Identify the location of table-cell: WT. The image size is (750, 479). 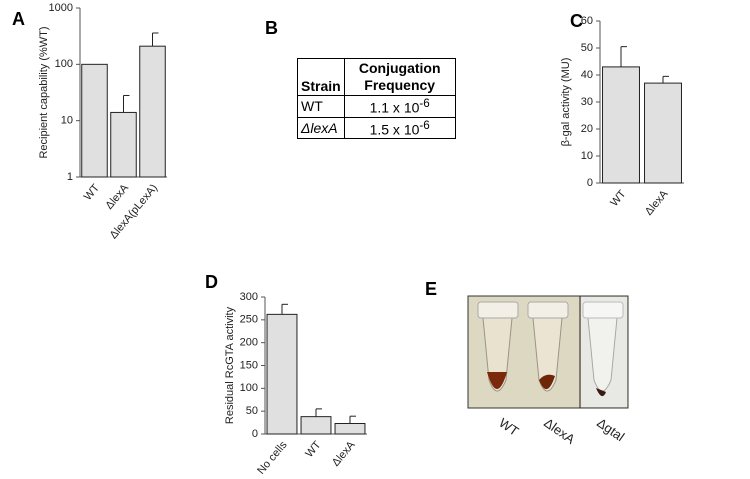
(321, 106).